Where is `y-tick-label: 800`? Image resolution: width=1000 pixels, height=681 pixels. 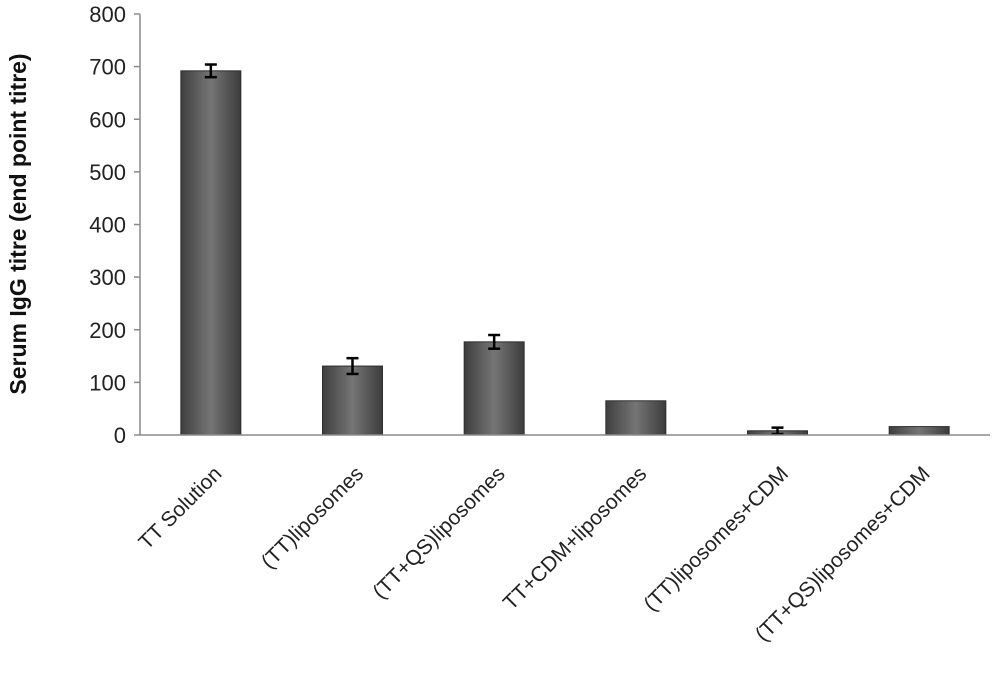
y-tick-label: 800 is located at coordinates (107, 14).